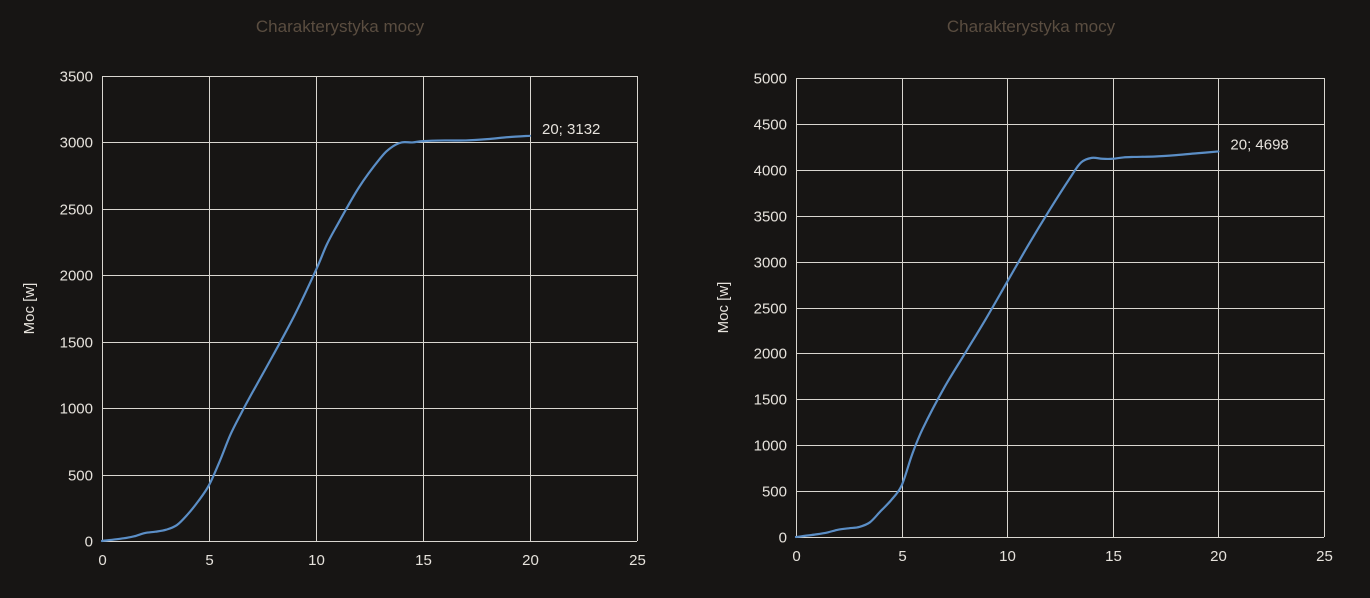 This screenshot has width=1370, height=598. Describe the element at coordinates (770, 125) in the screenshot. I see `y-tick-label: 4500` at that location.